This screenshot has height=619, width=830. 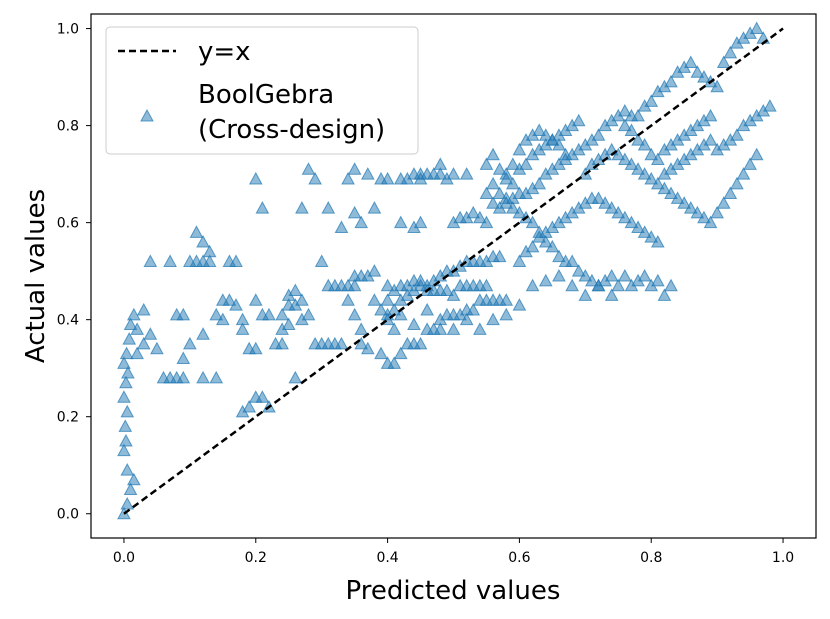 What do you see at coordinates (256, 558) in the screenshot?
I see `x-tick-label: 0.2` at bounding box center [256, 558].